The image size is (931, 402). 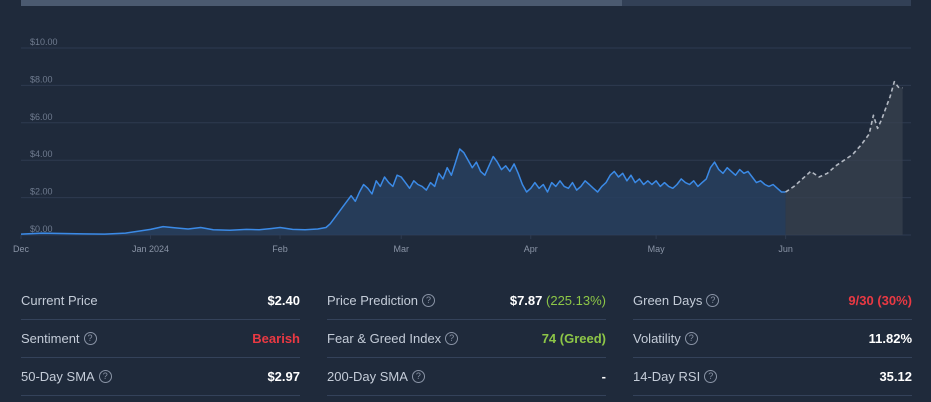 I want to click on stat-value: $2.97, so click(x=283, y=376).